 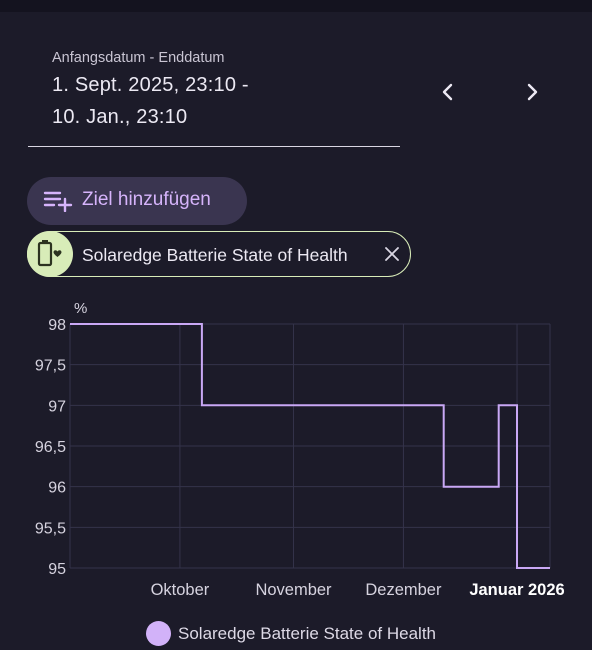 I want to click on y-tick-label: 98, so click(x=57, y=325).